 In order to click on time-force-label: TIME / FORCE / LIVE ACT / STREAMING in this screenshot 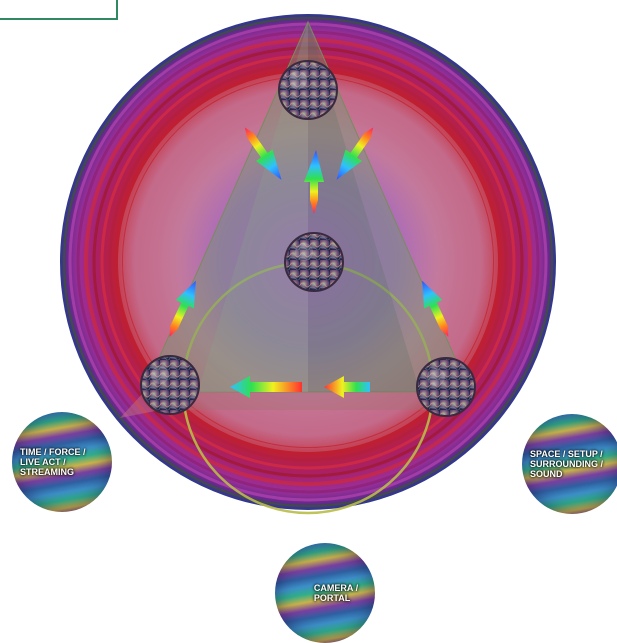, I will do `click(53, 462)`.